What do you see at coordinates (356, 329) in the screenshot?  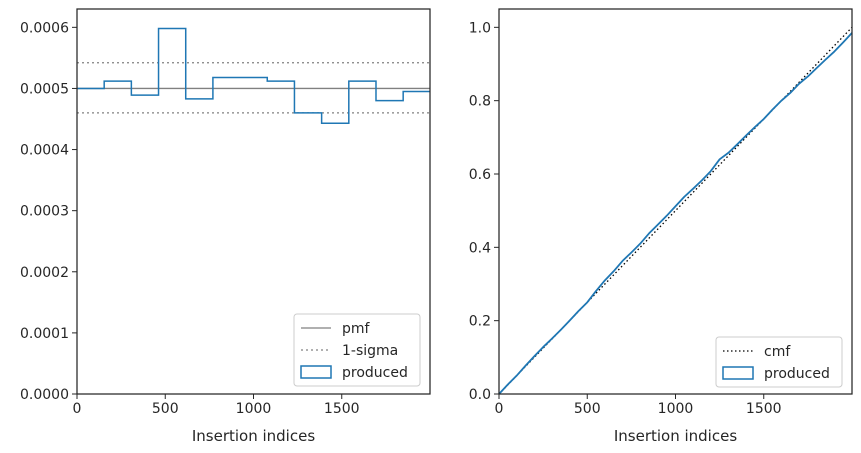 I see `legend-pmf-label: pmf` at bounding box center [356, 329].